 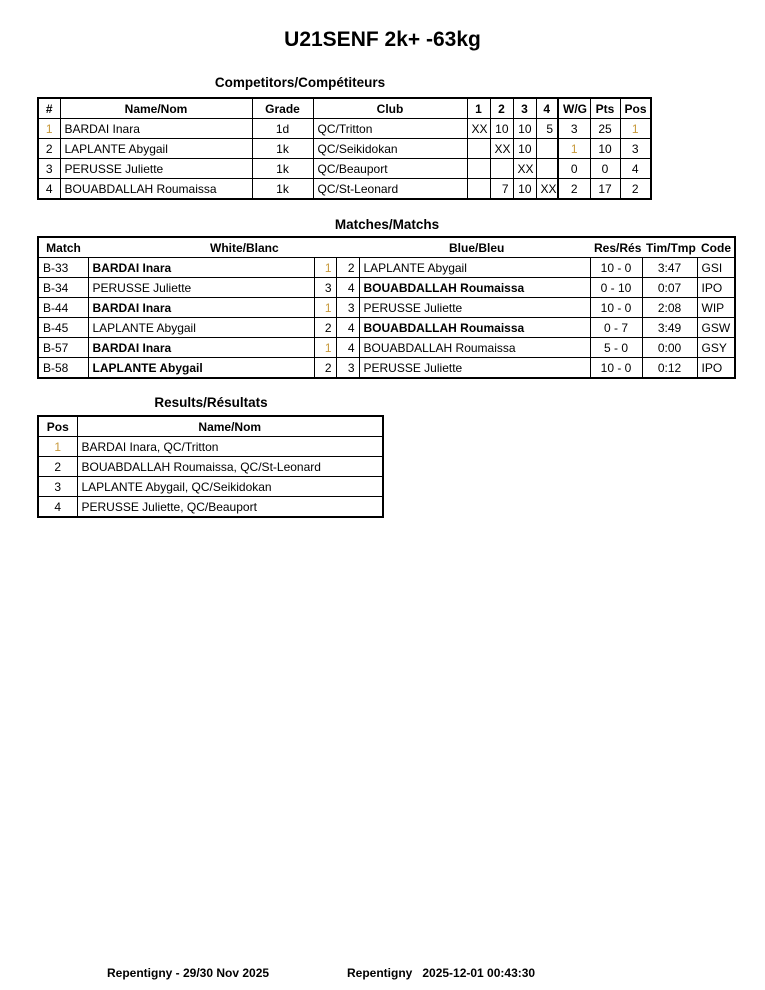 What do you see at coordinates (57, 486) in the screenshot?
I see `result-position: 3` at bounding box center [57, 486].